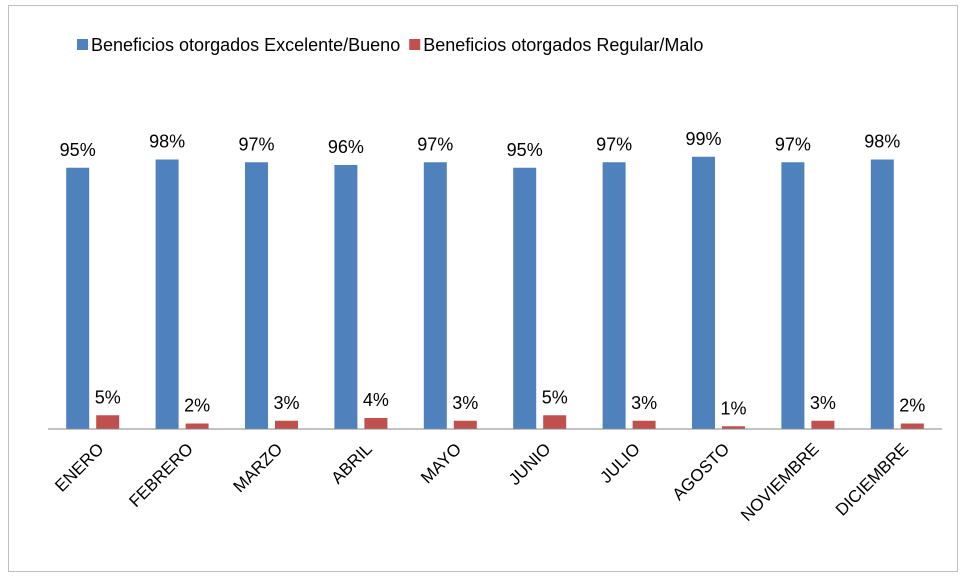  I want to click on data-label: 96%, so click(346, 147).